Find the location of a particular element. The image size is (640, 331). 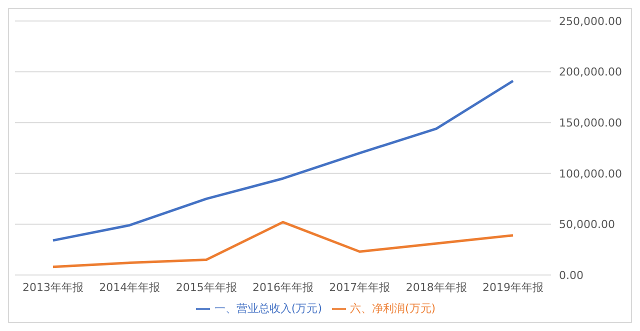

y-tick-label: 50,000.00 is located at coordinates (587, 225).